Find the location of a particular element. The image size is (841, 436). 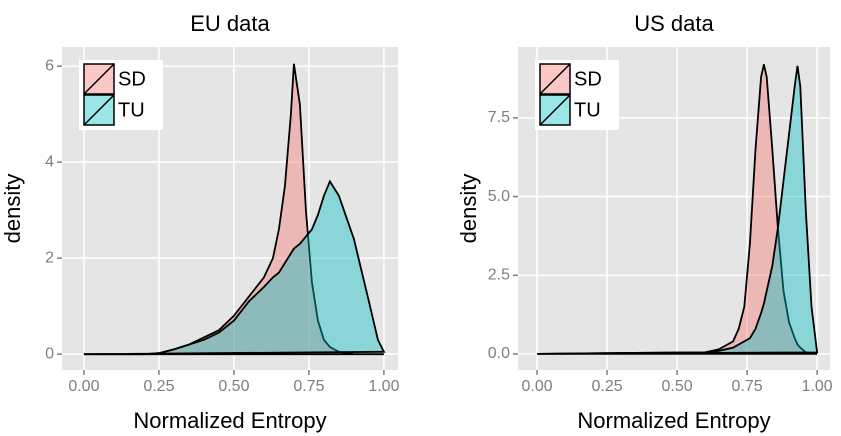

y-tick-label: 5.0 is located at coordinates (499, 196).